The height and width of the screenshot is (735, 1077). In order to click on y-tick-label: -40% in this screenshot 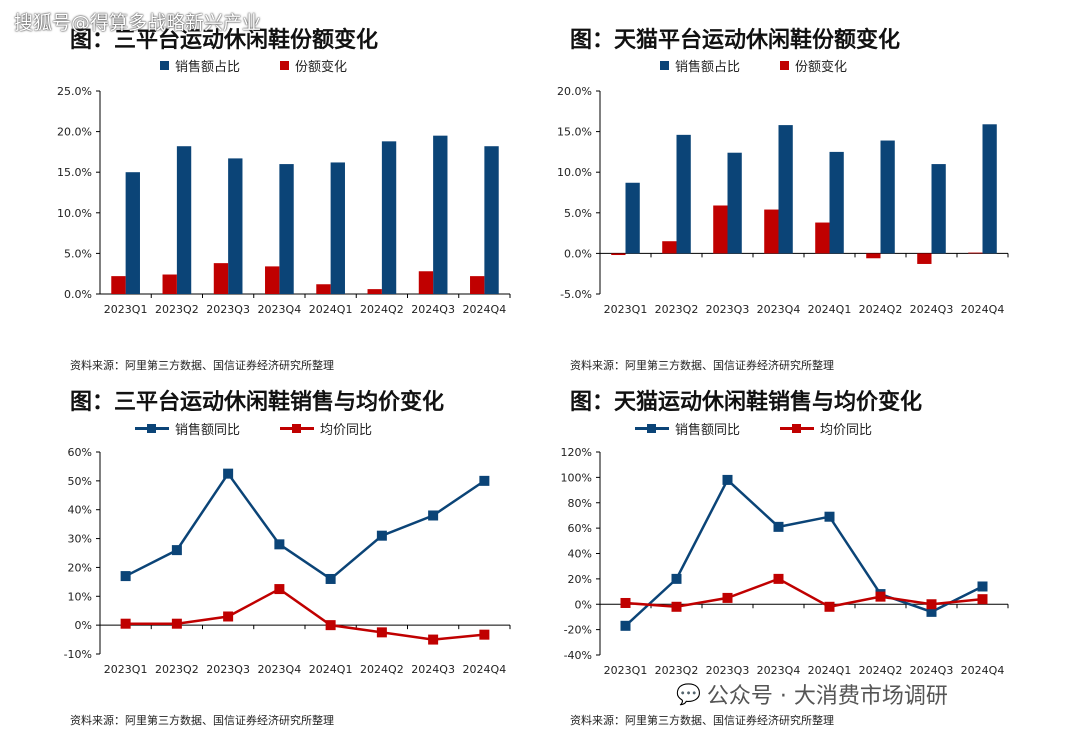, I will do `click(578, 655)`.